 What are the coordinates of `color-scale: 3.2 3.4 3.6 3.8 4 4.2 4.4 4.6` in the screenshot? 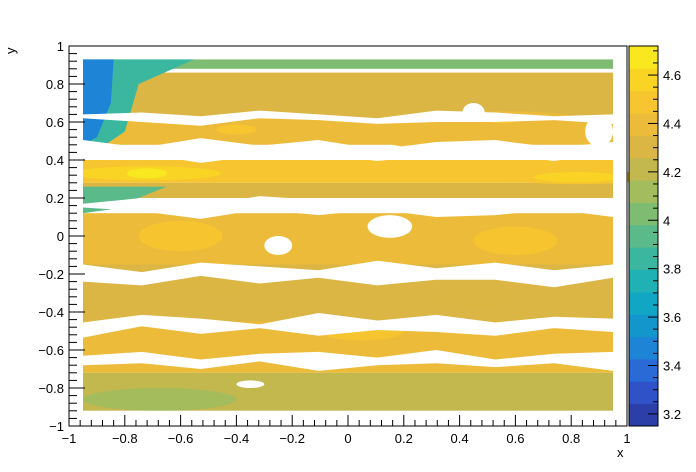 It's located at (654, 236).